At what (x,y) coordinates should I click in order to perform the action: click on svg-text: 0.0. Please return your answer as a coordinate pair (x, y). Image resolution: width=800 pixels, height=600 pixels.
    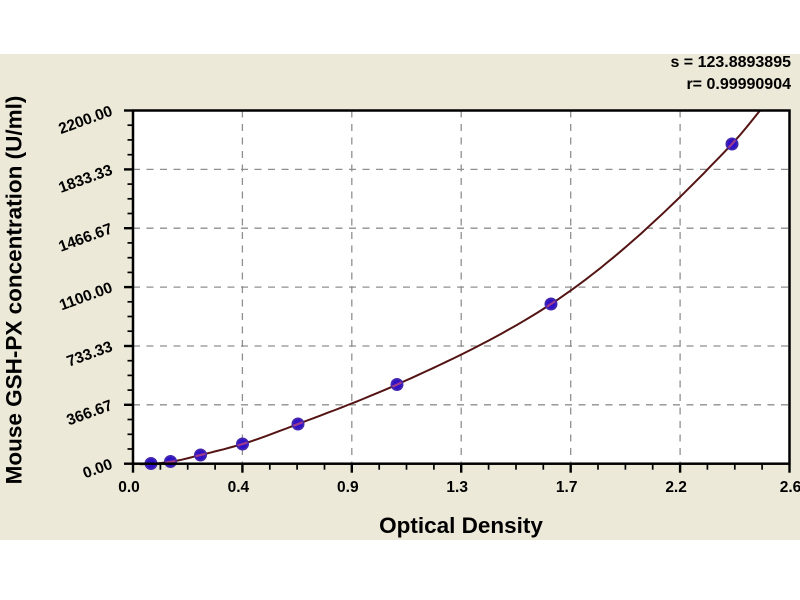
    Looking at the image, I should click on (129, 487).